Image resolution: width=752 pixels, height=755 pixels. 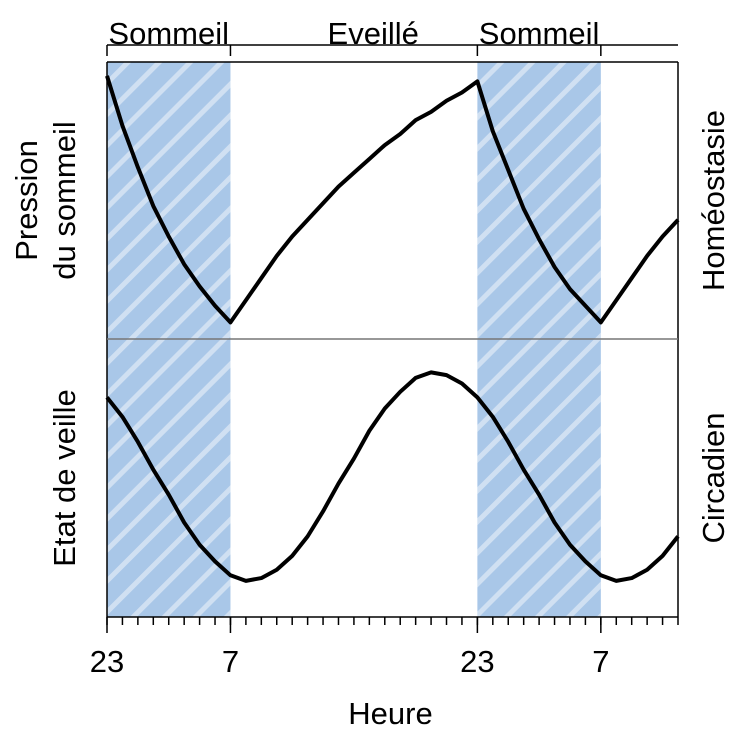 I want to click on y-axis-label: Etat de veille, so click(x=64, y=478).